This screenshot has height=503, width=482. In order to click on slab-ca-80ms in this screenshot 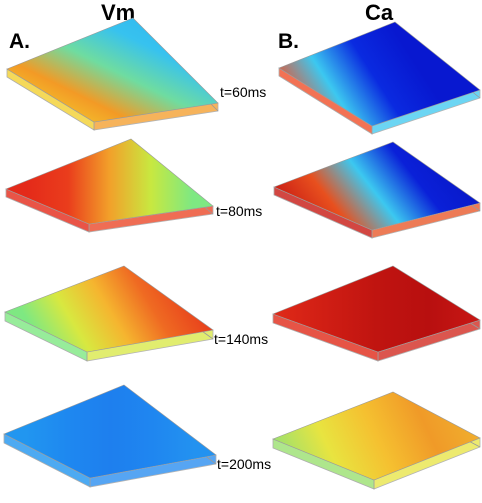, I will do `click(377, 190)`.